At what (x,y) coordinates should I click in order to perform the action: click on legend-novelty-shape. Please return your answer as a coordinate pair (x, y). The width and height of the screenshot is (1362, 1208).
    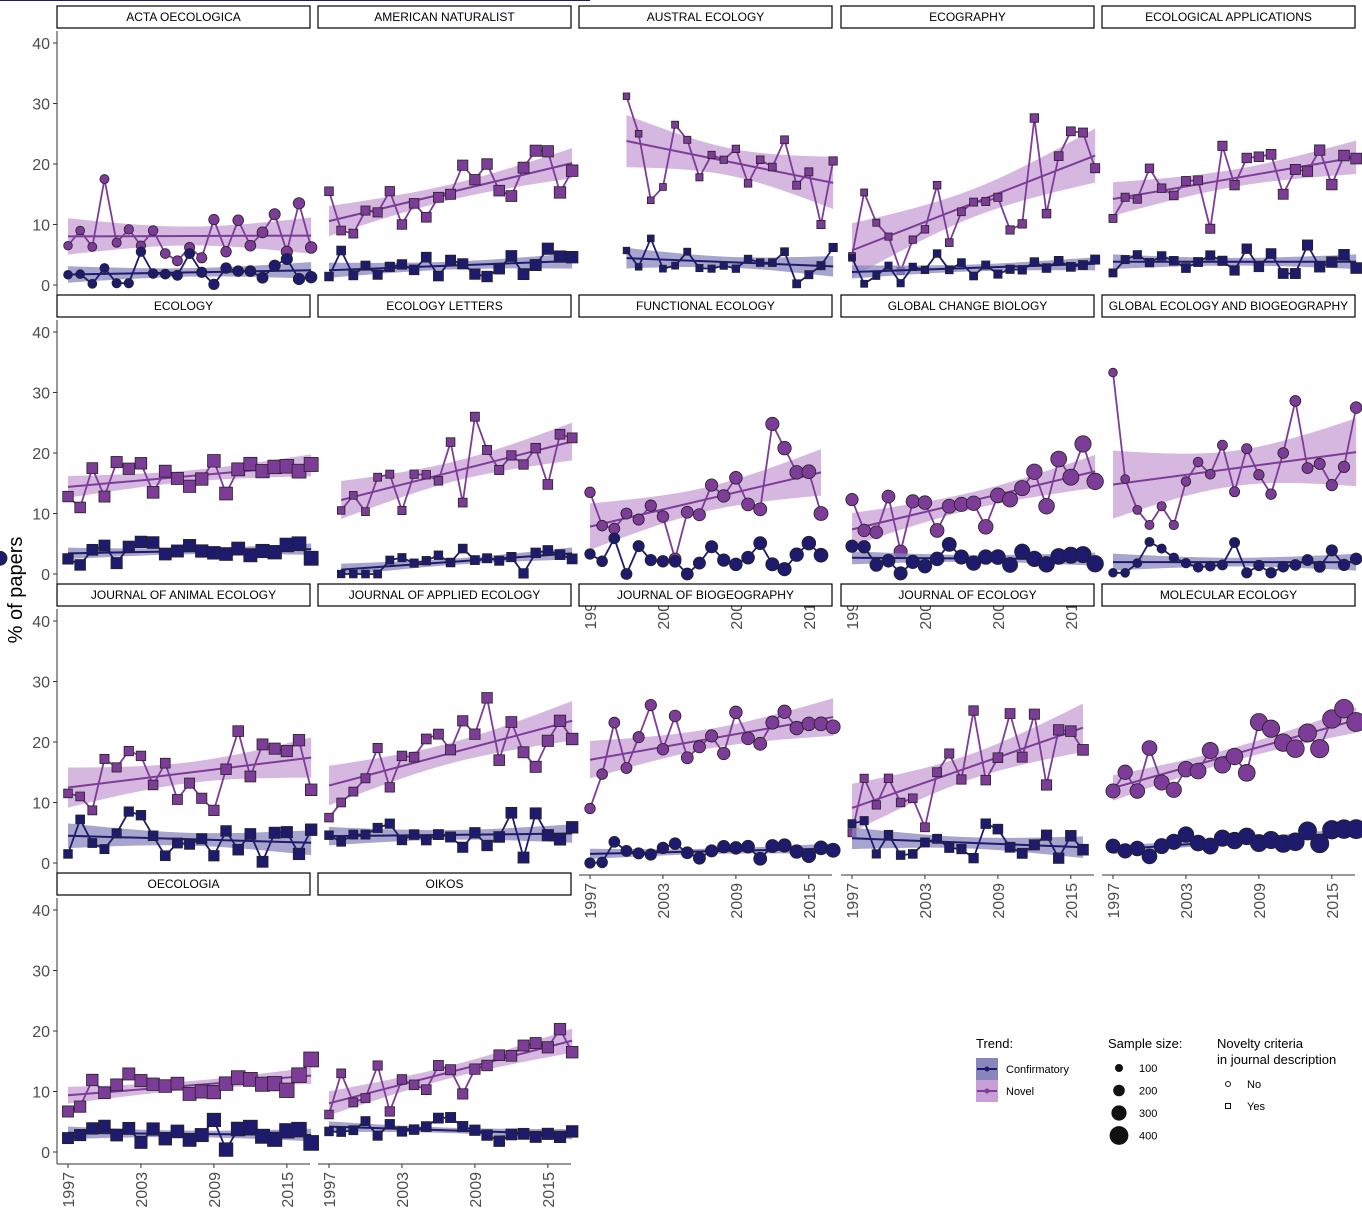
    Looking at the image, I should click on (1228, 1106).